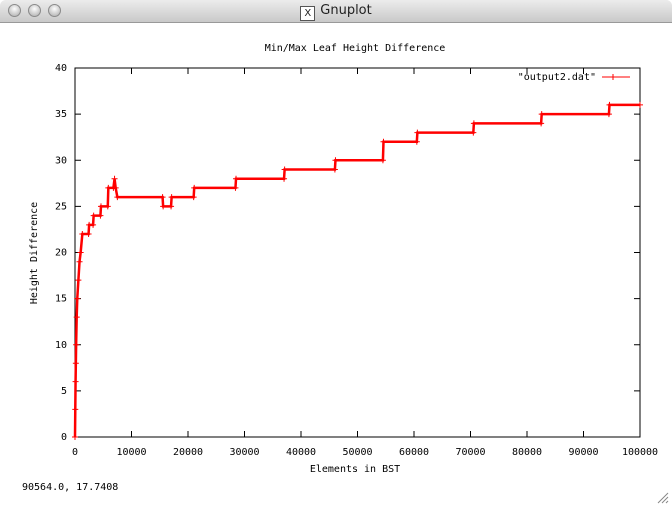 The width and height of the screenshot is (672, 517). I want to click on y-tick-label: 5, so click(64, 391).